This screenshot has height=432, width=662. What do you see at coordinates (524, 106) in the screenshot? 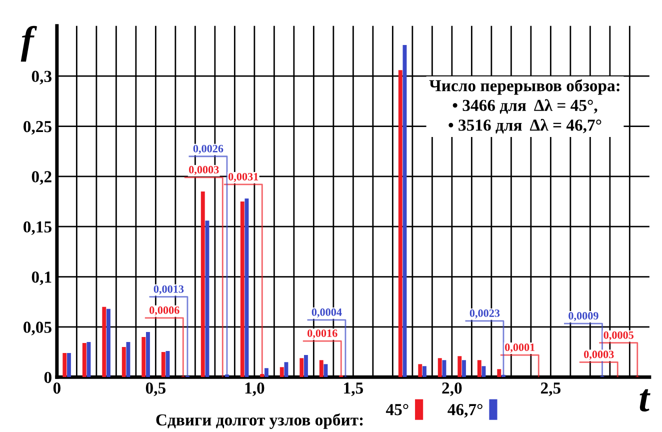
I see `annotation: Число перерывов обзора: • 3466 для Δλ = 45°, • 3516 для Δλ = 46,7°` at bounding box center [524, 106].